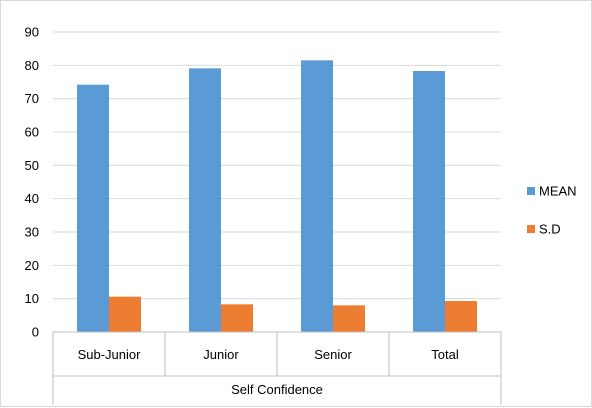 The image size is (592, 408). What do you see at coordinates (32, 265) in the screenshot?
I see `y-tick-label: 20` at bounding box center [32, 265].